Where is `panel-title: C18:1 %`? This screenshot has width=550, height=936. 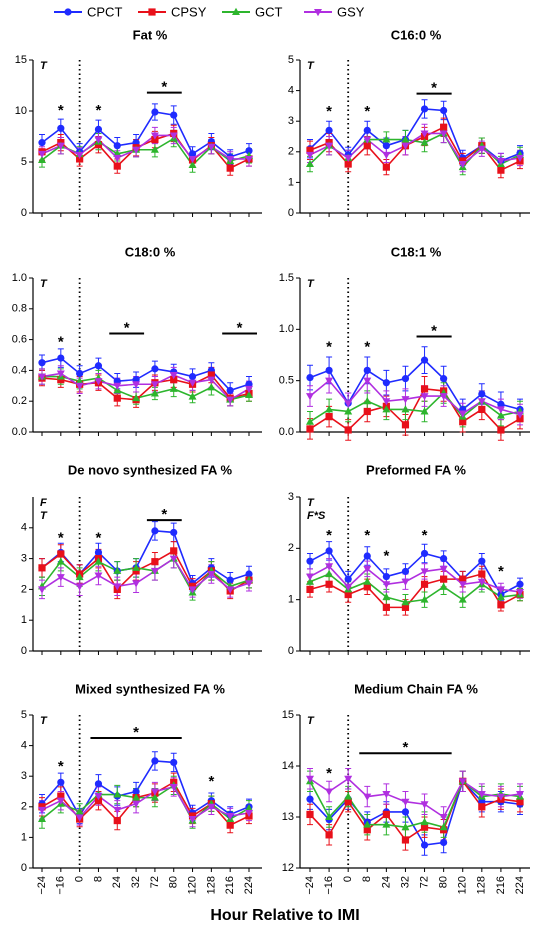
panel-title: C18:1 % is located at coordinates (416, 251).